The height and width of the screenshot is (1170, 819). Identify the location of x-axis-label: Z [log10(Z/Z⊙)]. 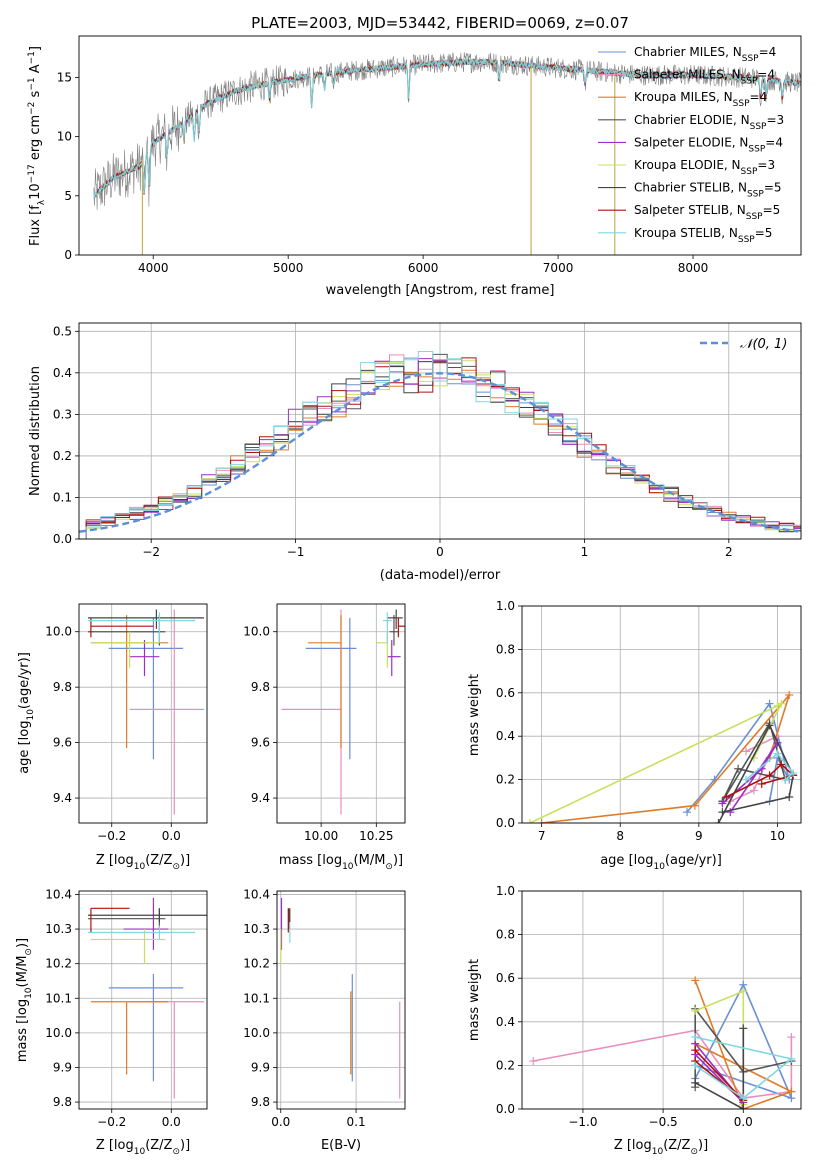
(661, 1147).